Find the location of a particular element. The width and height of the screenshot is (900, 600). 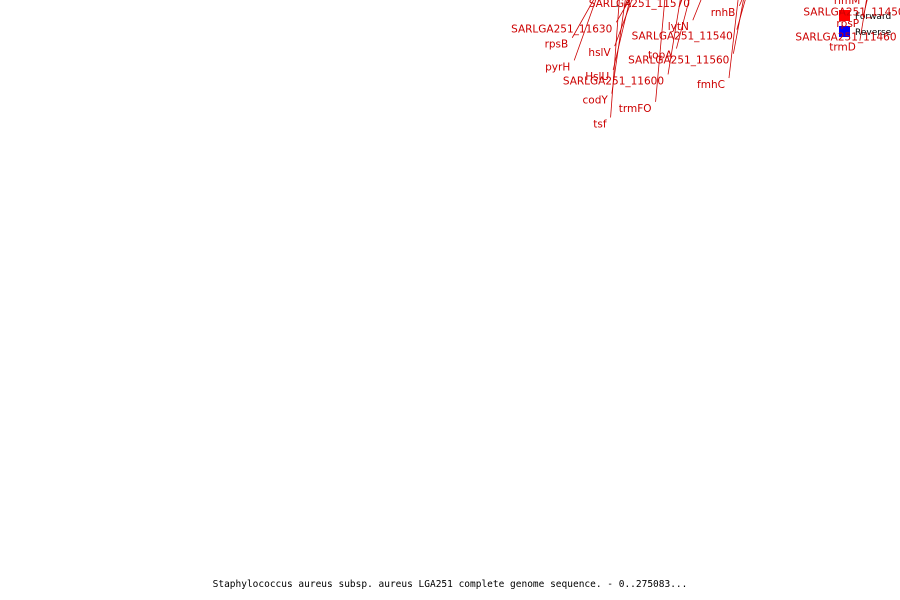

legend-swatch-forward is located at coordinates (844, 15).